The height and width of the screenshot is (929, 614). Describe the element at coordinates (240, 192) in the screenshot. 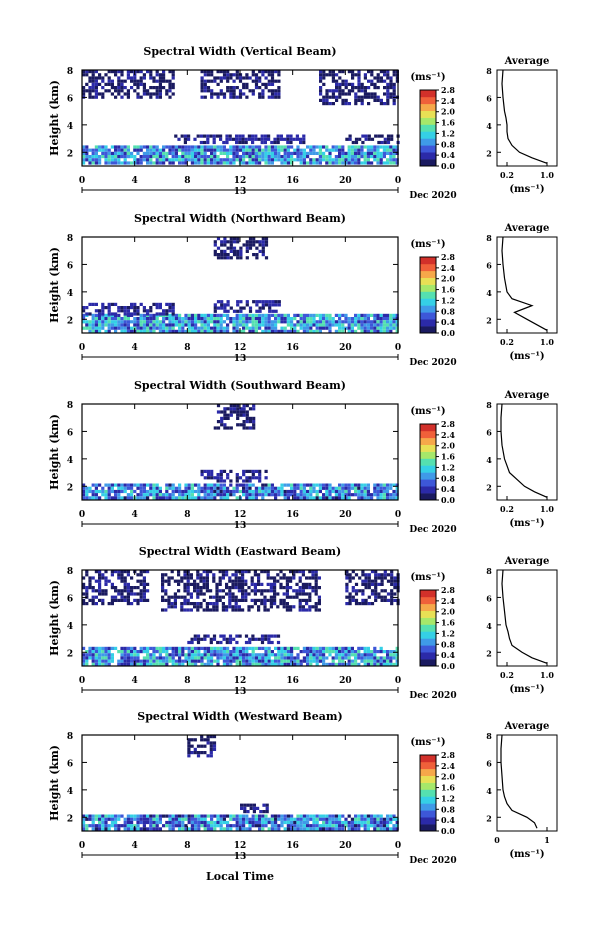

I see `day-label: 13` at that location.